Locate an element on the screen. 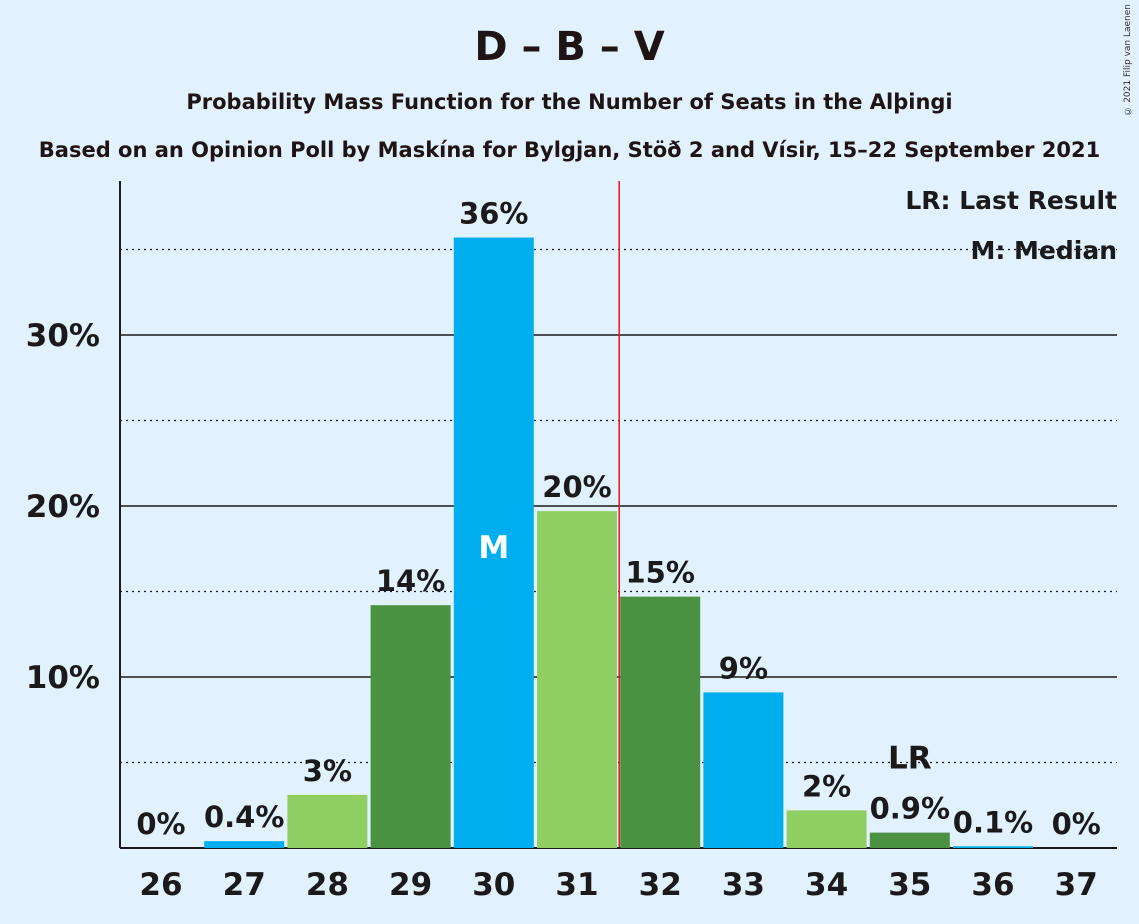 Image resolution: width=1139 pixels, height=924 pixels. x-tick-label: 26 is located at coordinates (160, 885).